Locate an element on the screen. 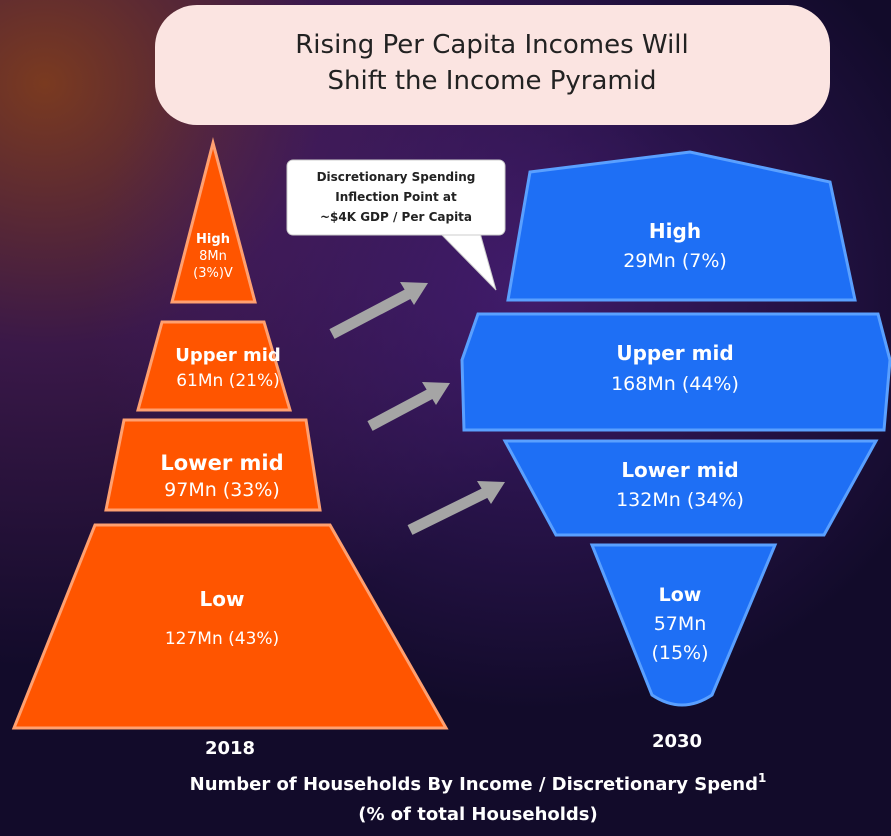  year-label: 2018 is located at coordinates (230, 748).